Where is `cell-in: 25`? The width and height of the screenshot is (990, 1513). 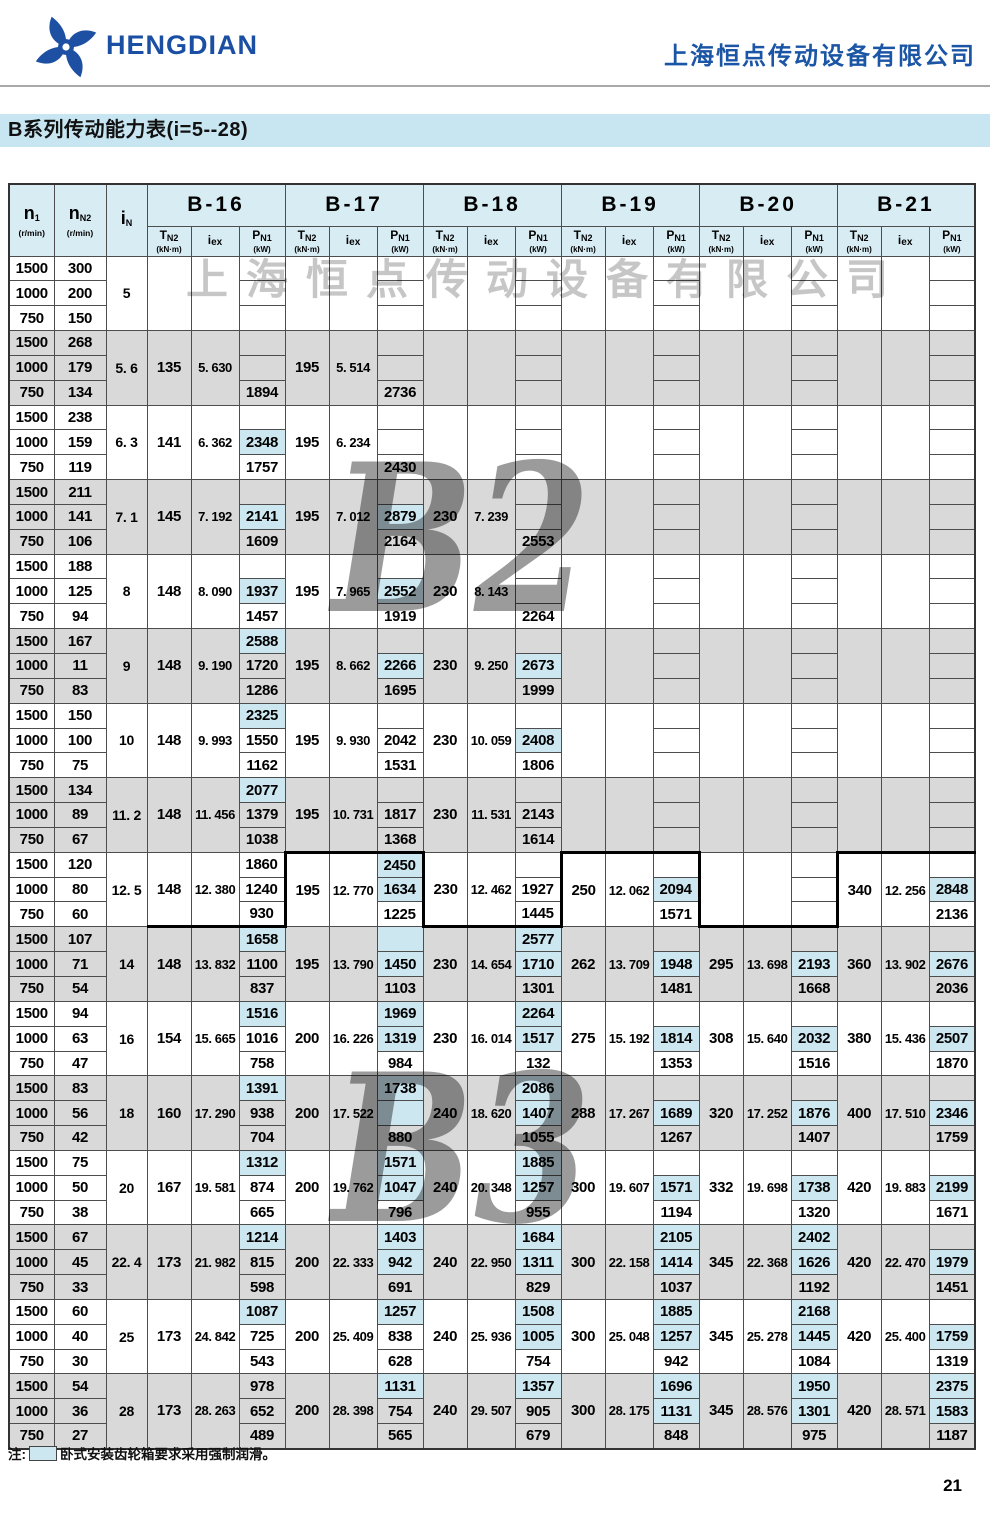 cell-in: 25 is located at coordinates (126, 1336).